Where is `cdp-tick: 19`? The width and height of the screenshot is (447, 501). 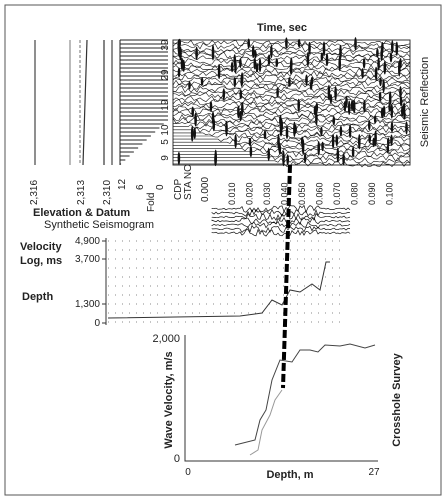
cdp-tick: 19 is located at coordinates (165, 105).